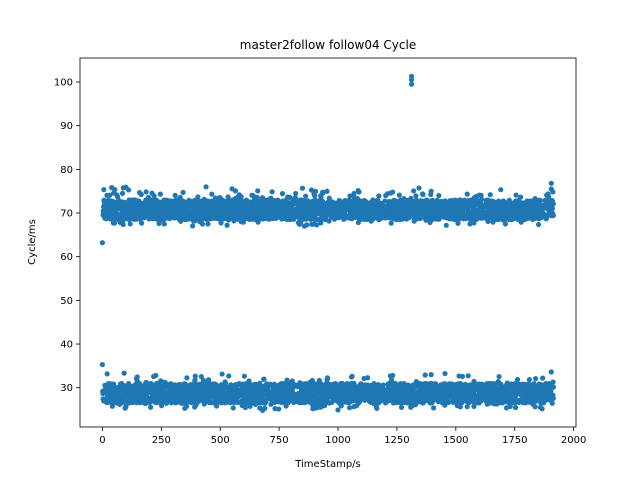 The height and width of the screenshot is (480, 640). I want to click on chart-title: master2follow follow04 Cycle, so click(328, 45).